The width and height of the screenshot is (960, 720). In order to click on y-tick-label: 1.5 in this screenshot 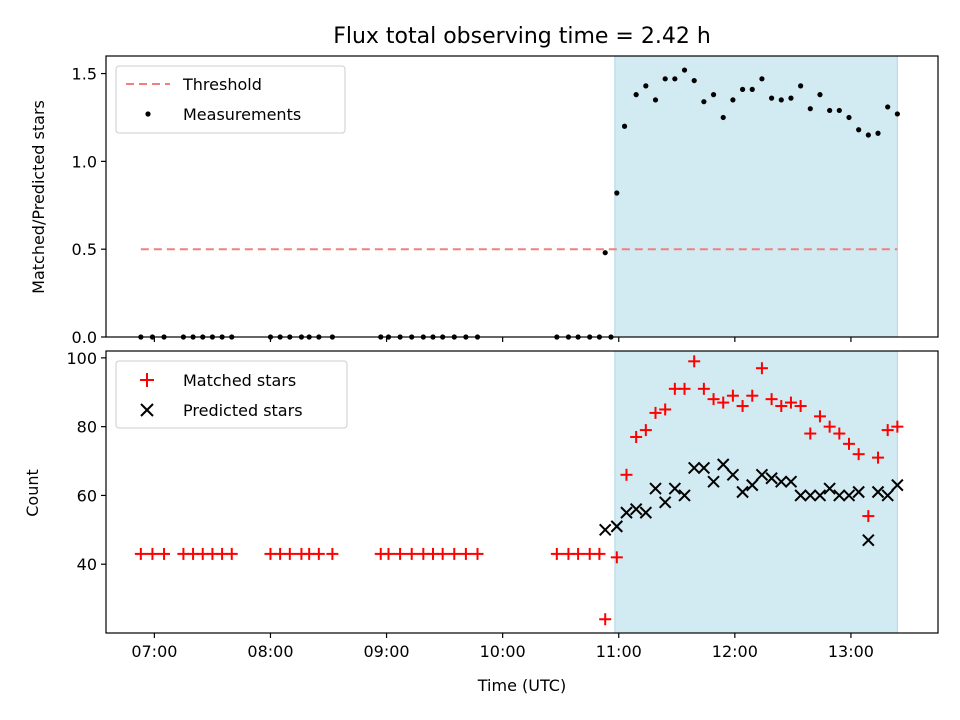, I will do `click(84, 74)`.